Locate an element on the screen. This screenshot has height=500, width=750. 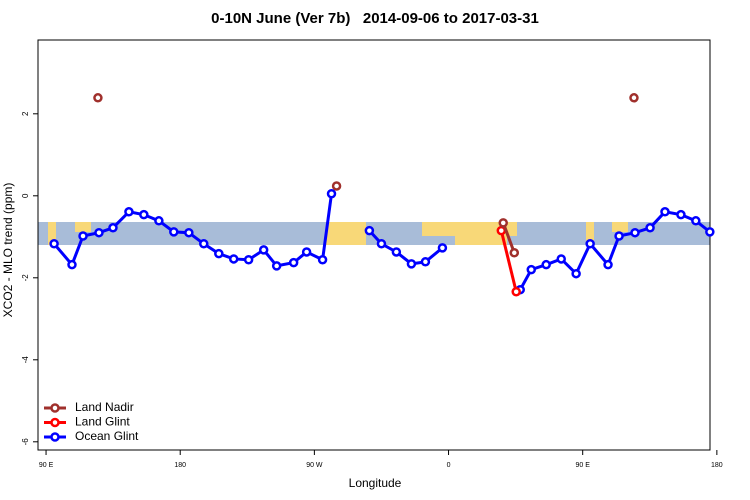
y-tick-label: -2 is located at coordinates (25, 278).